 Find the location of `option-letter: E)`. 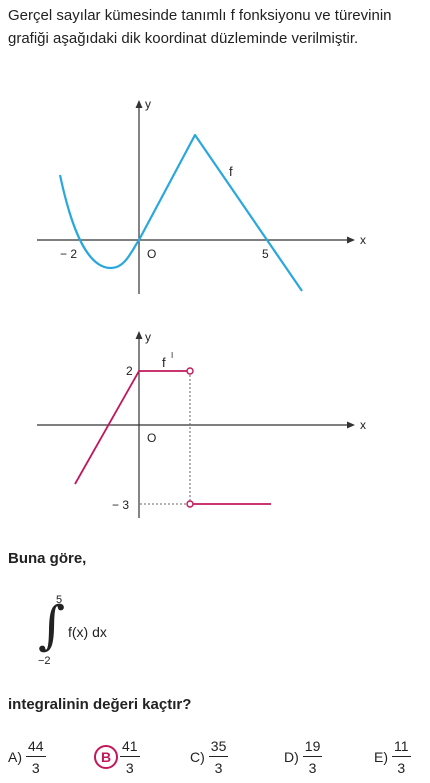

option-letter: E) is located at coordinates (381, 757).